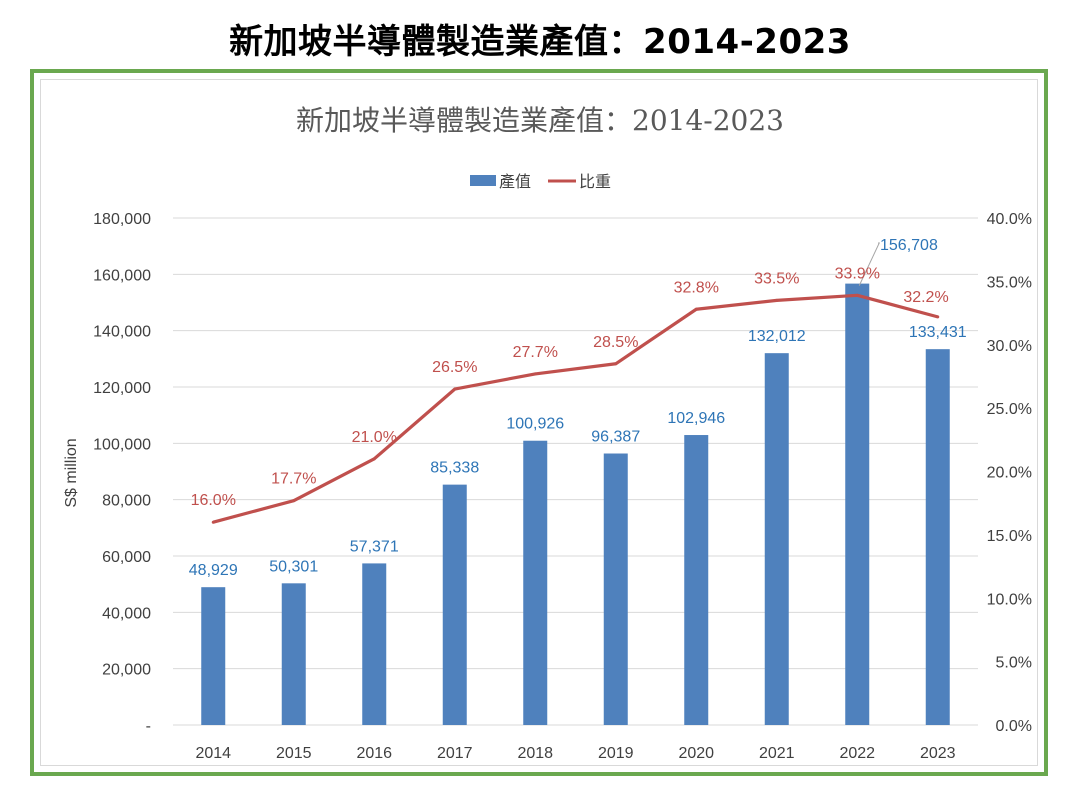 This screenshot has width=1080, height=808. I want to click on chart-legend: 產值 比重, so click(540, 181).